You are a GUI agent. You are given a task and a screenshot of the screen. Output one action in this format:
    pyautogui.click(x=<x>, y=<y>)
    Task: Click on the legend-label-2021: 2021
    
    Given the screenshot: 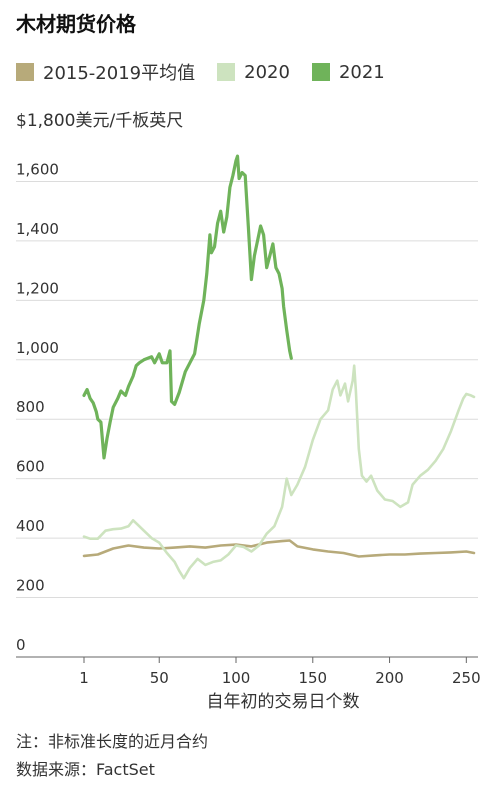 What is the action you would take?
    pyautogui.click(x=361, y=72)
    